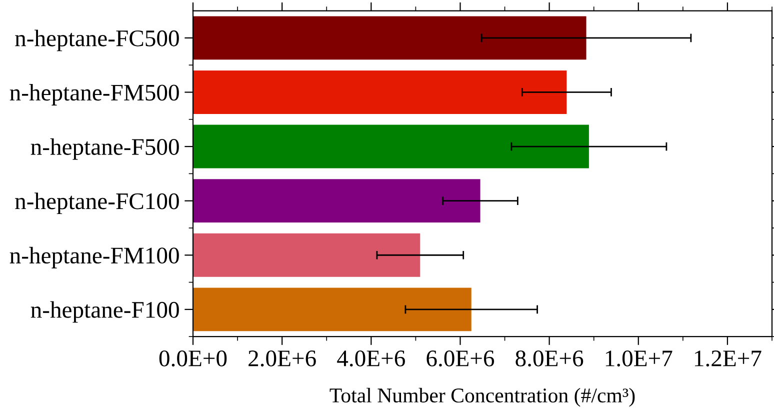 Image resolution: width=774 pixels, height=414 pixels. I want to click on x-tick-label: 8.0E+6, so click(550, 358).